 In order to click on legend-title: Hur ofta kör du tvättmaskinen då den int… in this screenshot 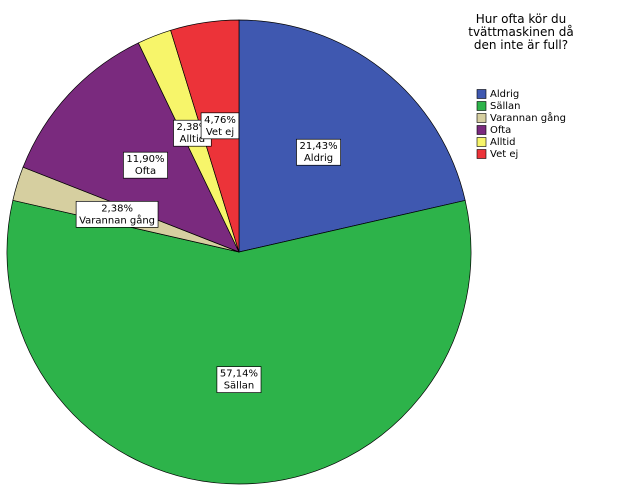, I will do `click(521, 32)`.